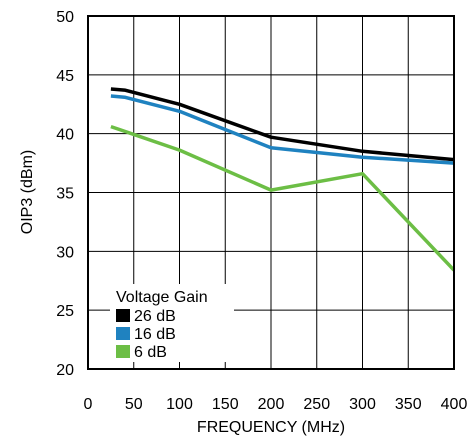 The image size is (472, 437). I want to click on legend-box, so click(172, 323).